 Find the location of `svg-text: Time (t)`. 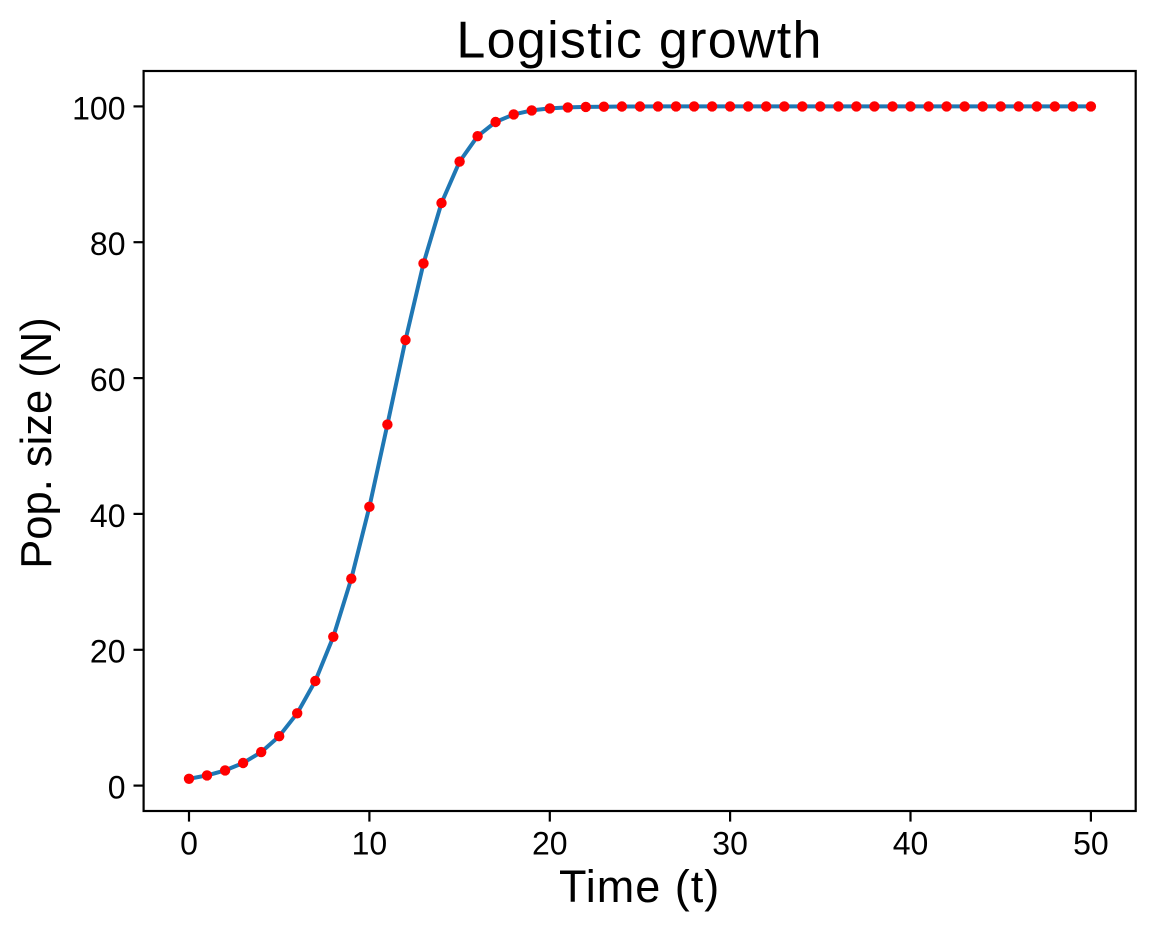

svg-text: Time (t) is located at coordinates (639, 886).